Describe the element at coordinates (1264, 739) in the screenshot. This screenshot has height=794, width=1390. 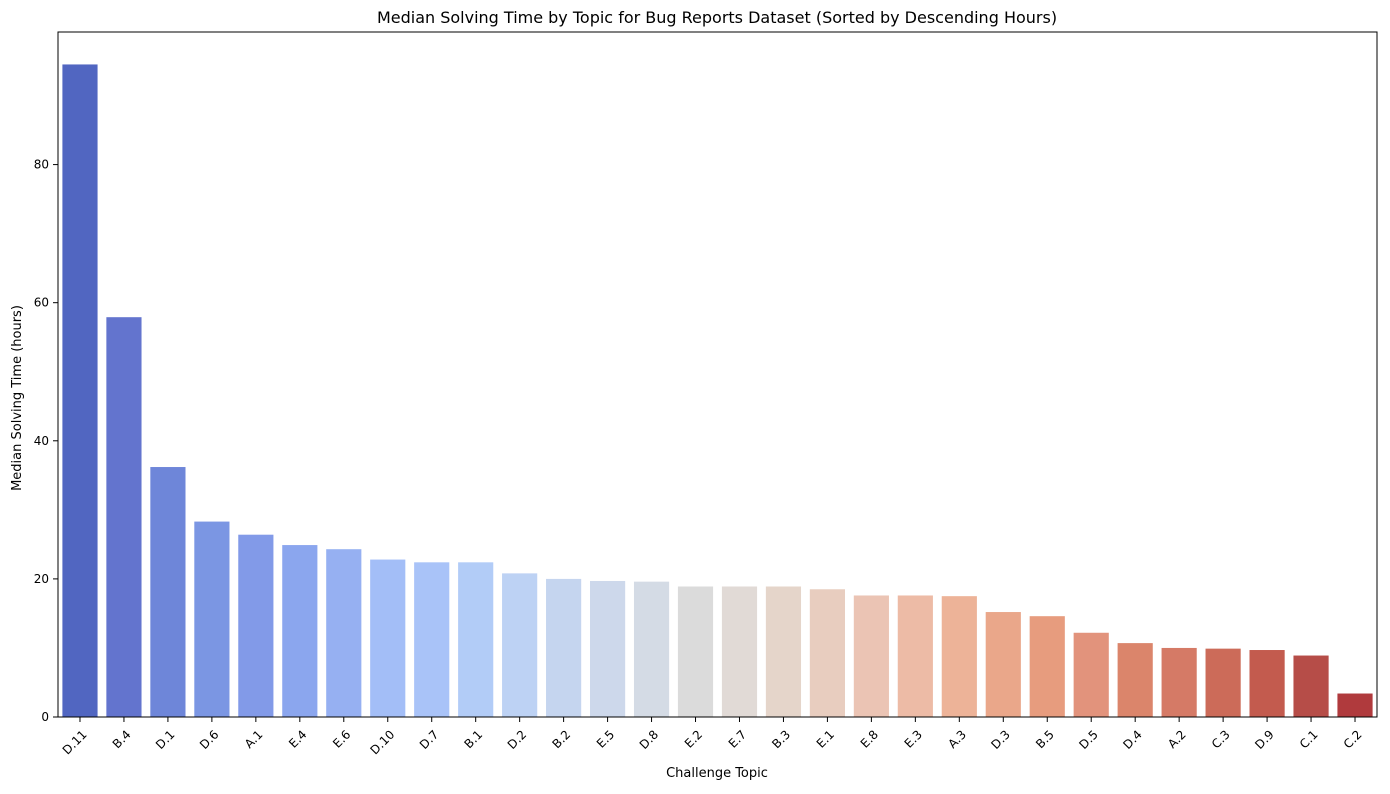
I see `x-tick-label: D.9` at that location.